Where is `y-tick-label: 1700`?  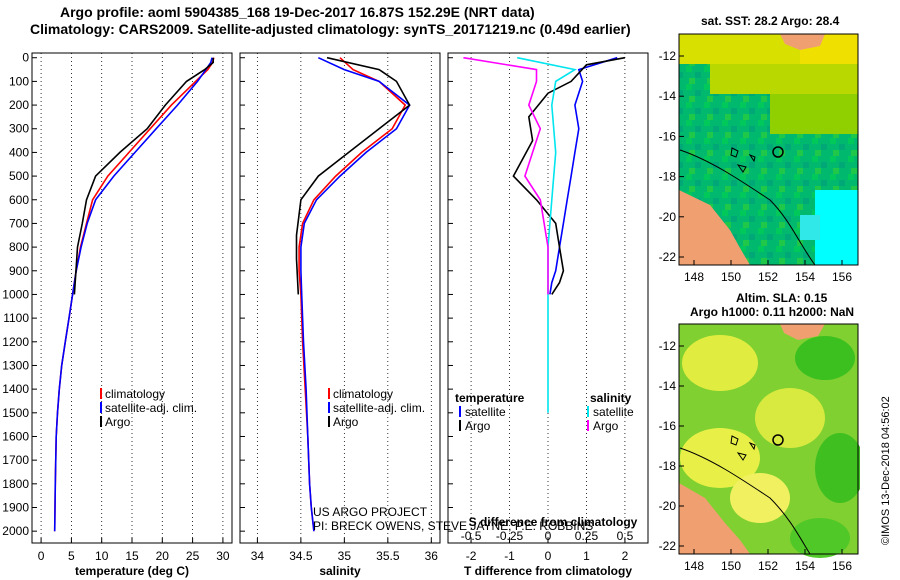 y-tick-label: 1700 is located at coordinates (15, 460).